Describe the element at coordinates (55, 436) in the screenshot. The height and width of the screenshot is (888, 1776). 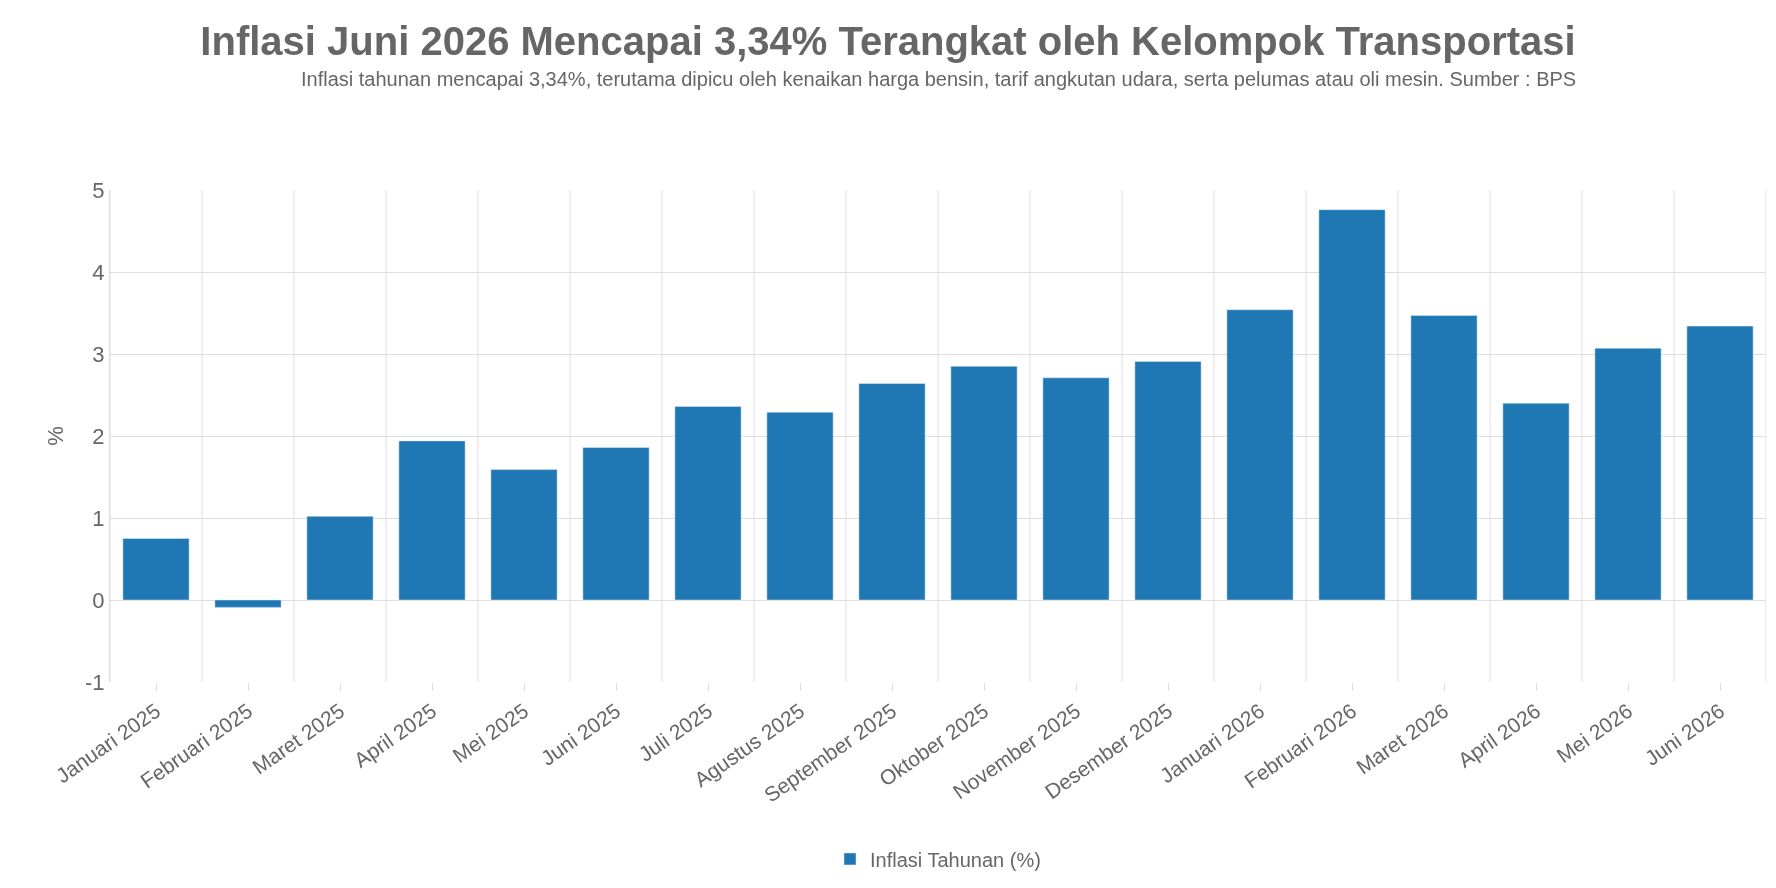
I see `y-axis-title: %` at that location.